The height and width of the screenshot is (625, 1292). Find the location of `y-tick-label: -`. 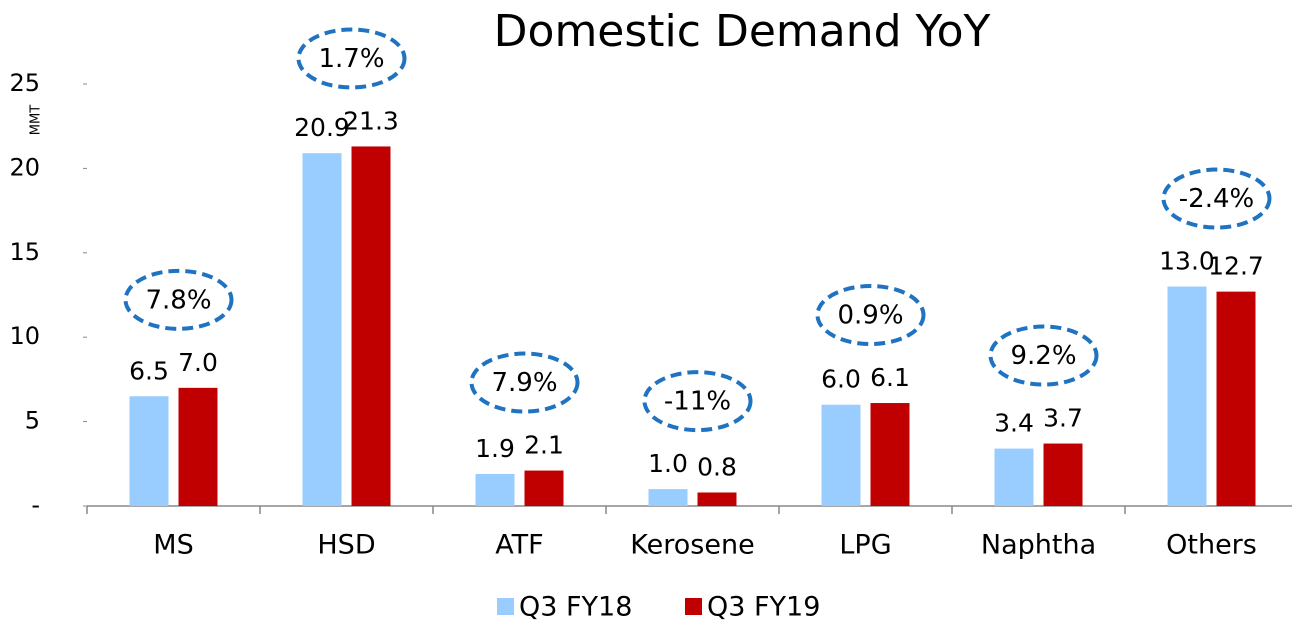

y-tick-label: - is located at coordinates (35, 505).